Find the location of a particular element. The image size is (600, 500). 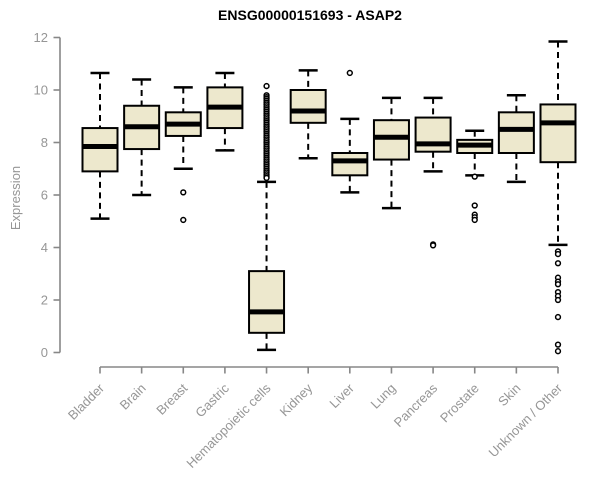

box-skin-iqr is located at coordinates (516, 132).